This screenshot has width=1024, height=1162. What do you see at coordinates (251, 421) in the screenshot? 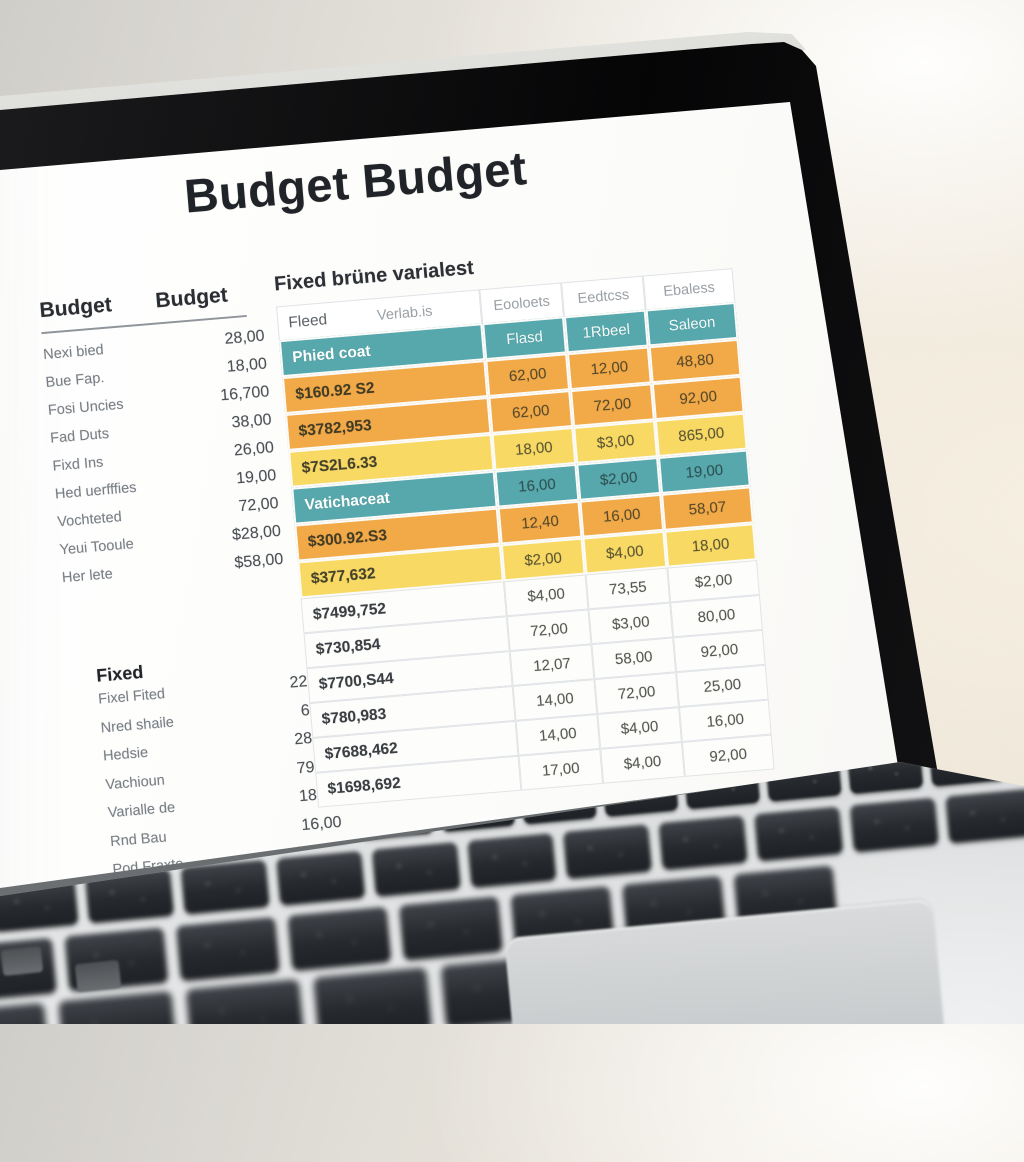
I see `item-value: 38,00` at bounding box center [251, 421].